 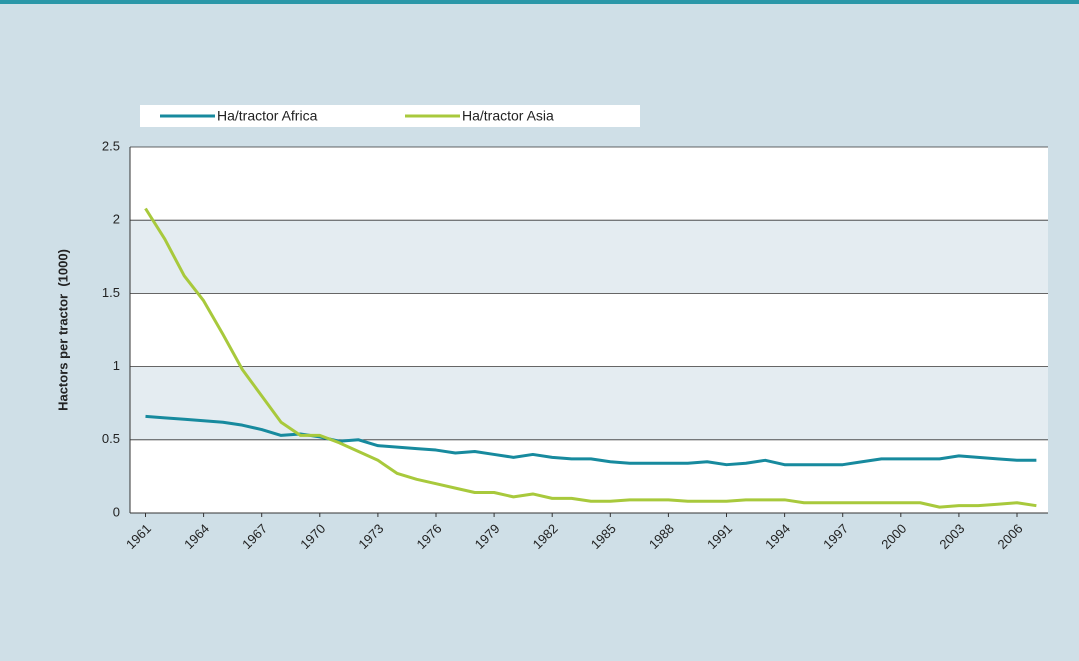 What do you see at coordinates (390, 116) in the screenshot?
I see `legend-box` at bounding box center [390, 116].